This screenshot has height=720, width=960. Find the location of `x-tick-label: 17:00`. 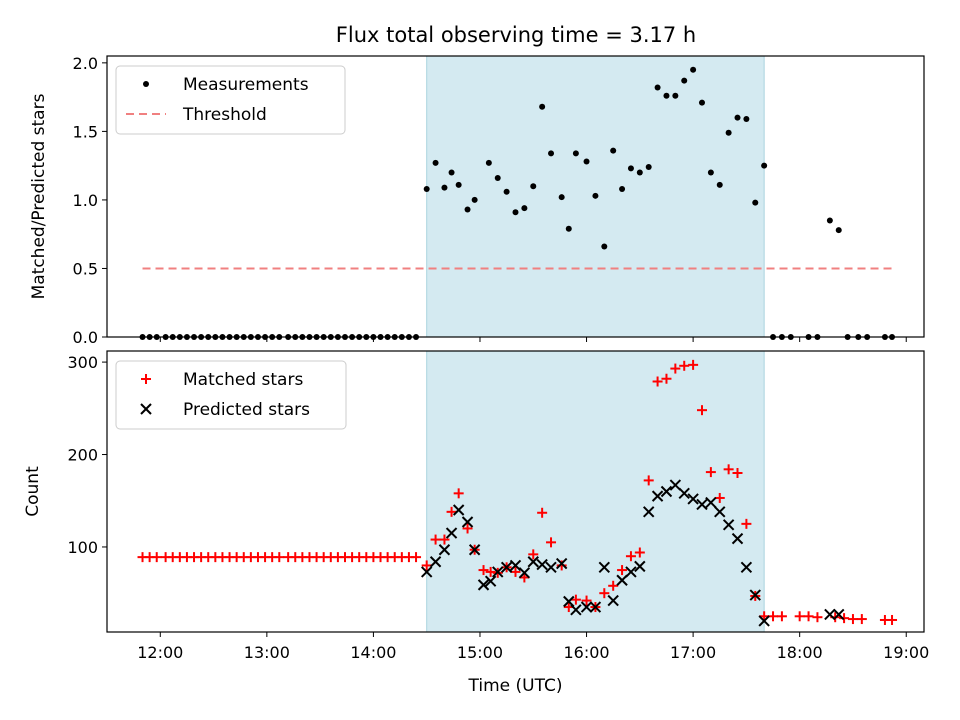

x-tick-label: 17:00 is located at coordinates (693, 652).